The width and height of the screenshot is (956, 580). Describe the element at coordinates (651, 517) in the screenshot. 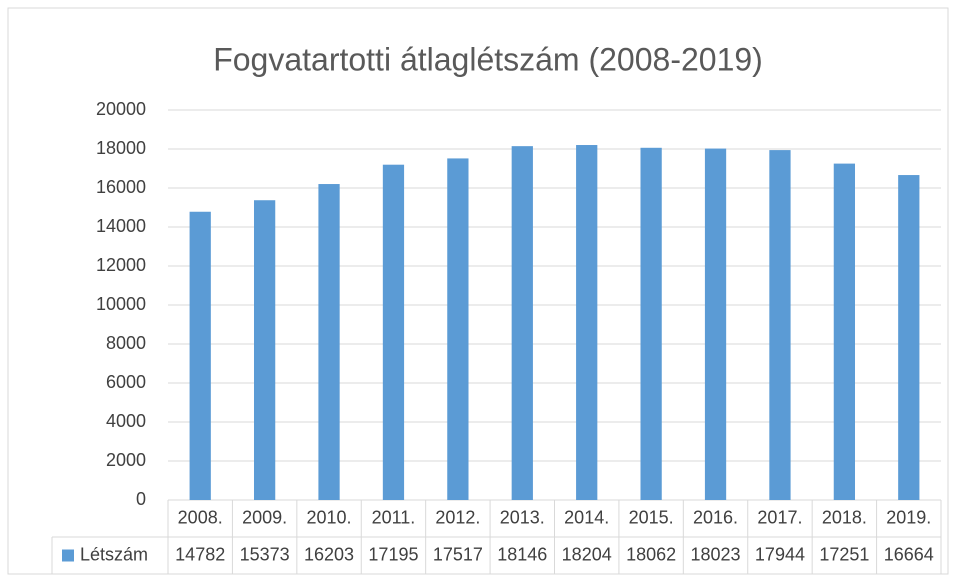

I see `x-tick-label: 2015.` at that location.